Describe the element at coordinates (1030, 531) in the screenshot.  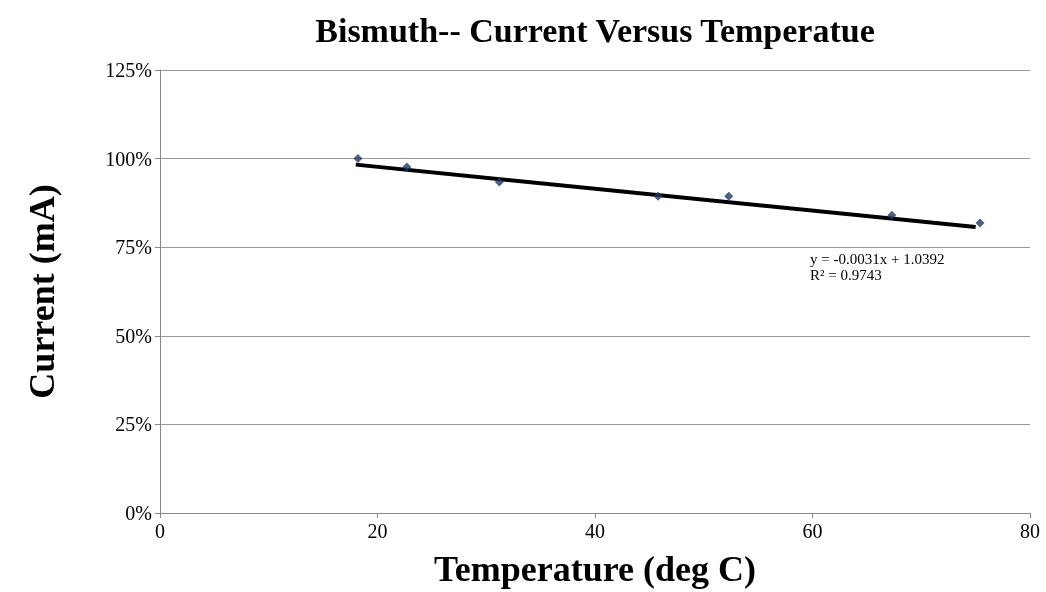
I see `x-tick-label: 80` at that location.